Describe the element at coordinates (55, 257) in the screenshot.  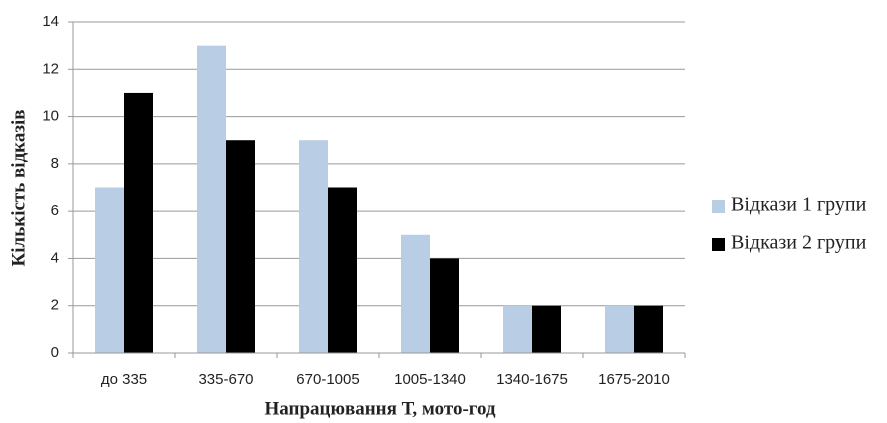
I see `y-tick-label: 4` at that location.